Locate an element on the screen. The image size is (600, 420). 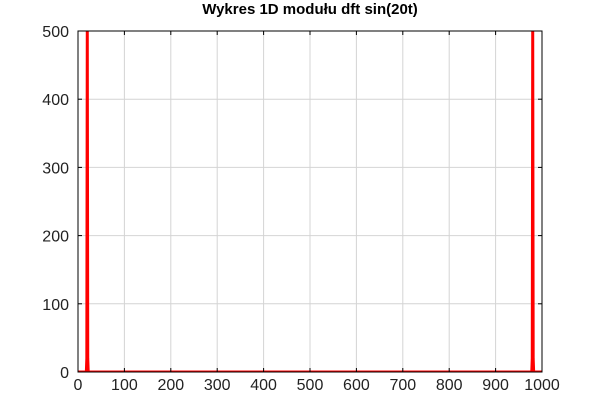
x-tick-label: 600 is located at coordinates (356, 385).